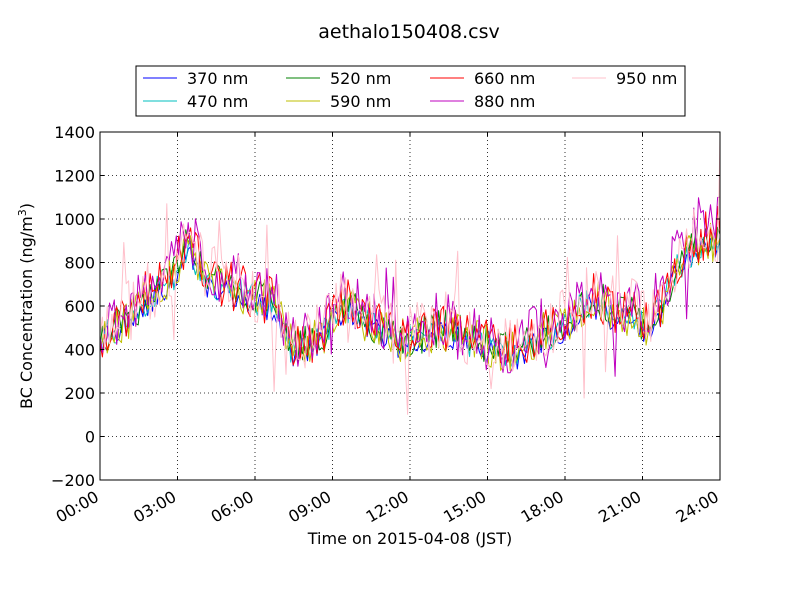  What do you see at coordinates (504, 78) in the screenshot?
I see `legend-label: 660 nm` at bounding box center [504, 78].